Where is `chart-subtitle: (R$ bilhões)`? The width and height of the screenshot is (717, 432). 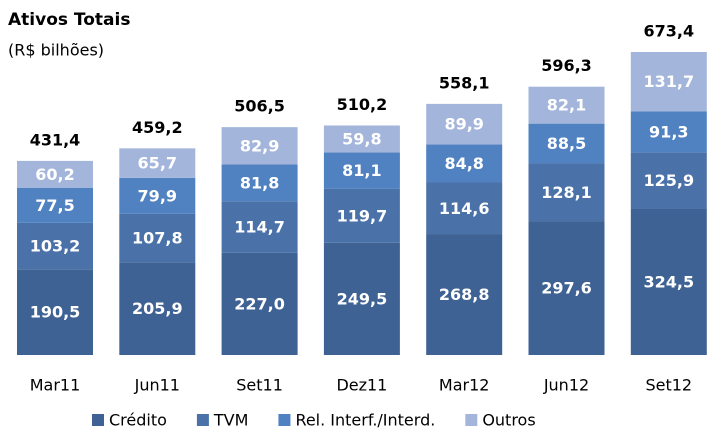
chart-subtitle: (R$ bilhões) is located at coordinates (56, 50).